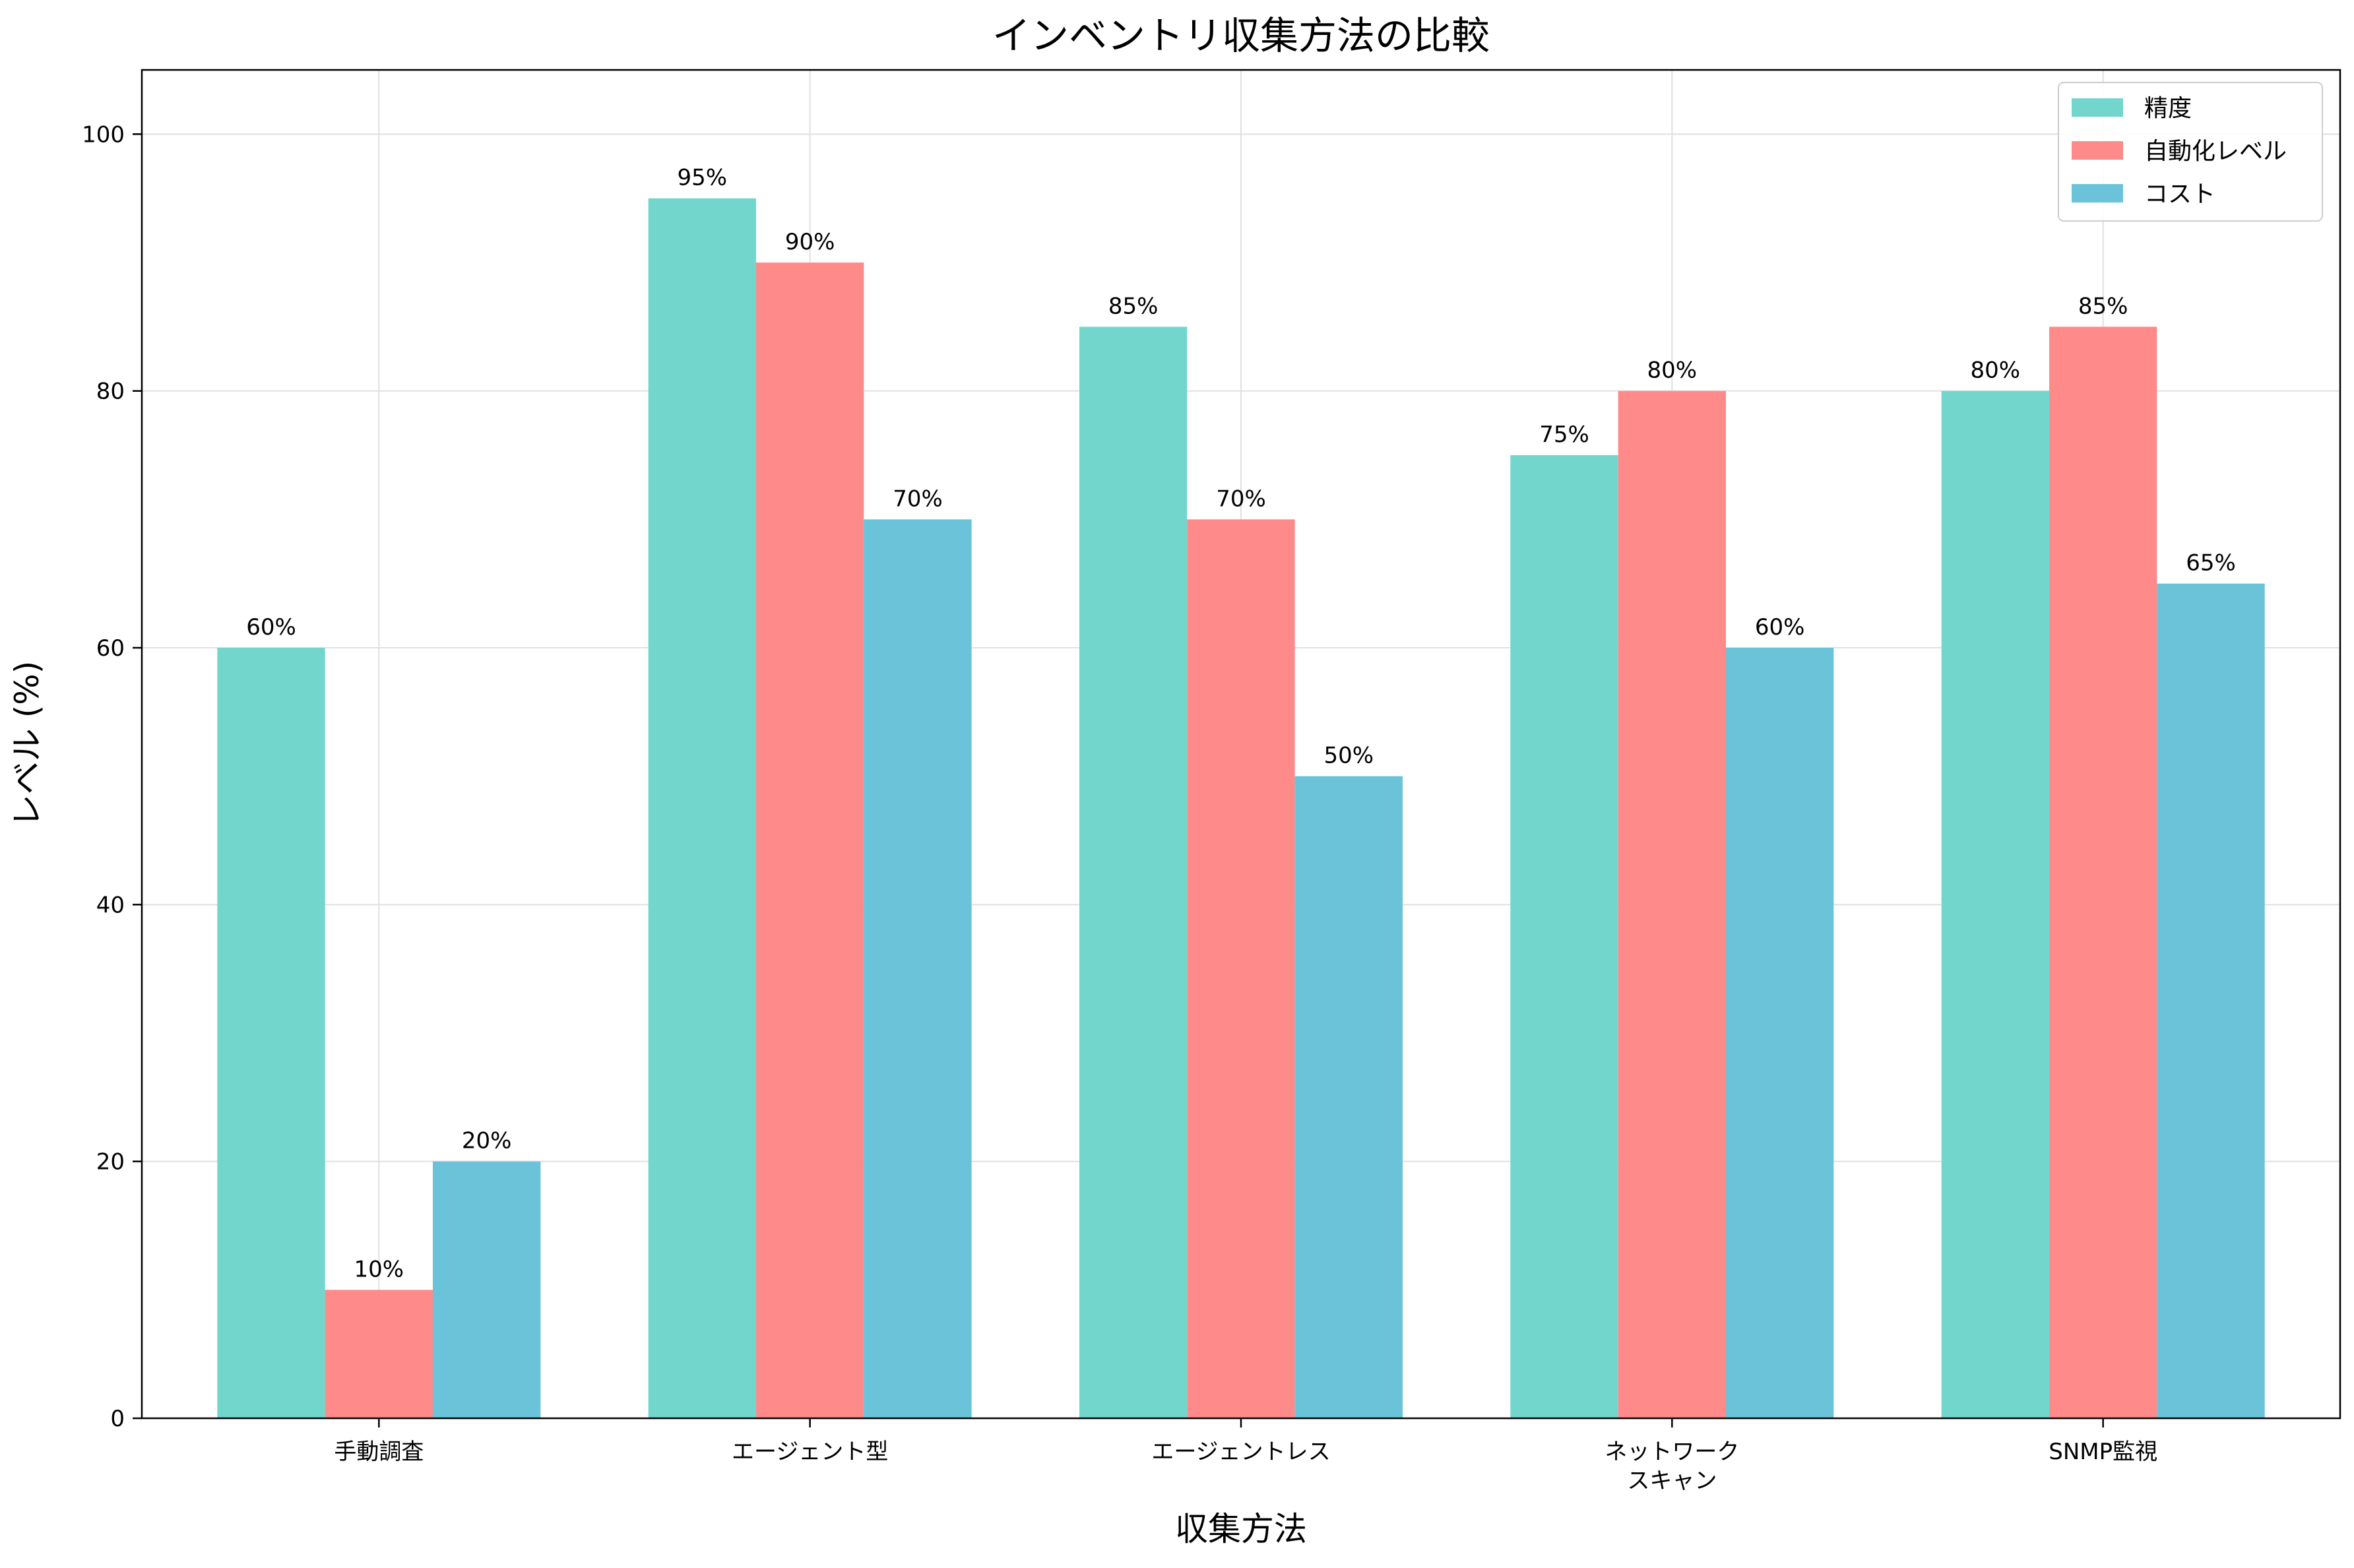  I want to click on bar-value-label: 20%, so click(487, 1141).